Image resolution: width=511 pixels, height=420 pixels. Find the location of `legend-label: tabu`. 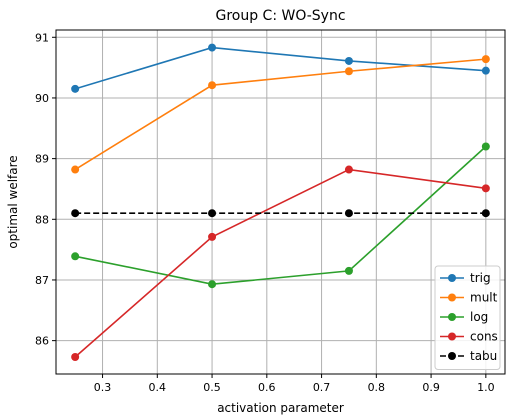

legend-label: tabu is located at coordinates (483, 356).